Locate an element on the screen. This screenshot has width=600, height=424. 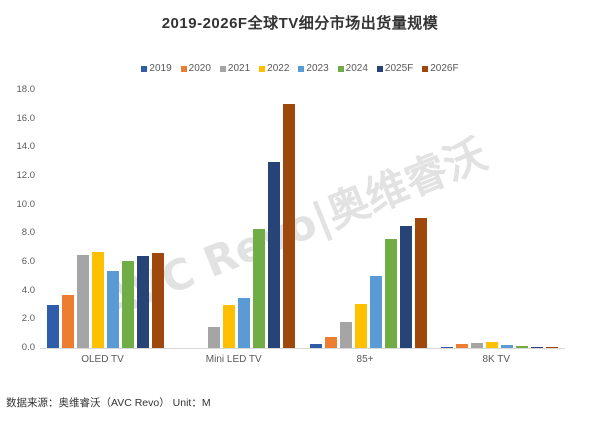
legend-item: 2023 is located at coordinates (313, 68).